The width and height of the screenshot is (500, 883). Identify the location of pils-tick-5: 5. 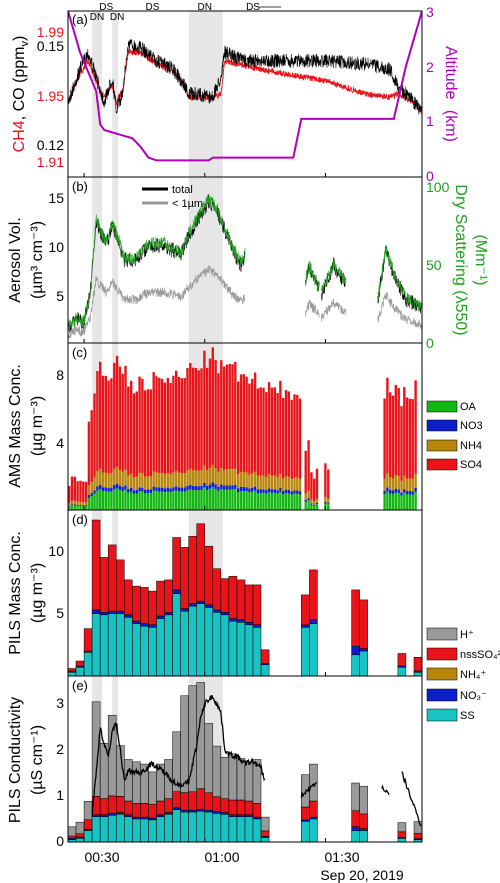
(60, 613).